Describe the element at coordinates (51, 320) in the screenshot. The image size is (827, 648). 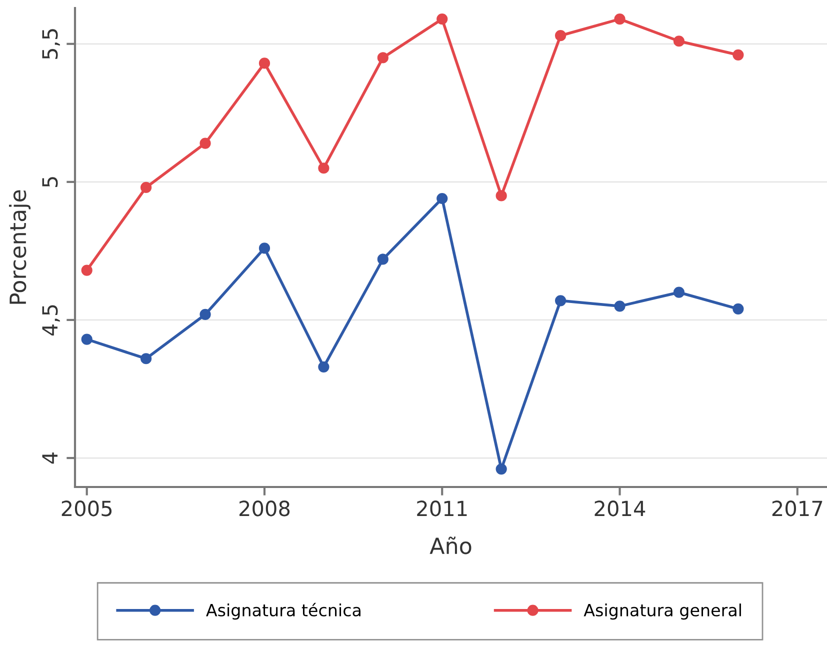
I see `y-tick-label: 4,5` at that location.